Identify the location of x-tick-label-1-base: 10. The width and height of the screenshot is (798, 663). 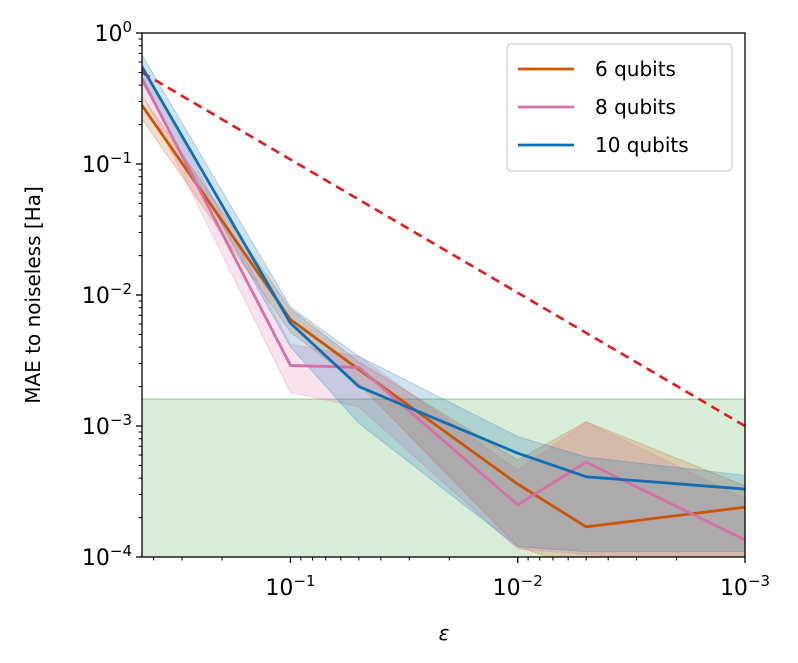
(279, 588).